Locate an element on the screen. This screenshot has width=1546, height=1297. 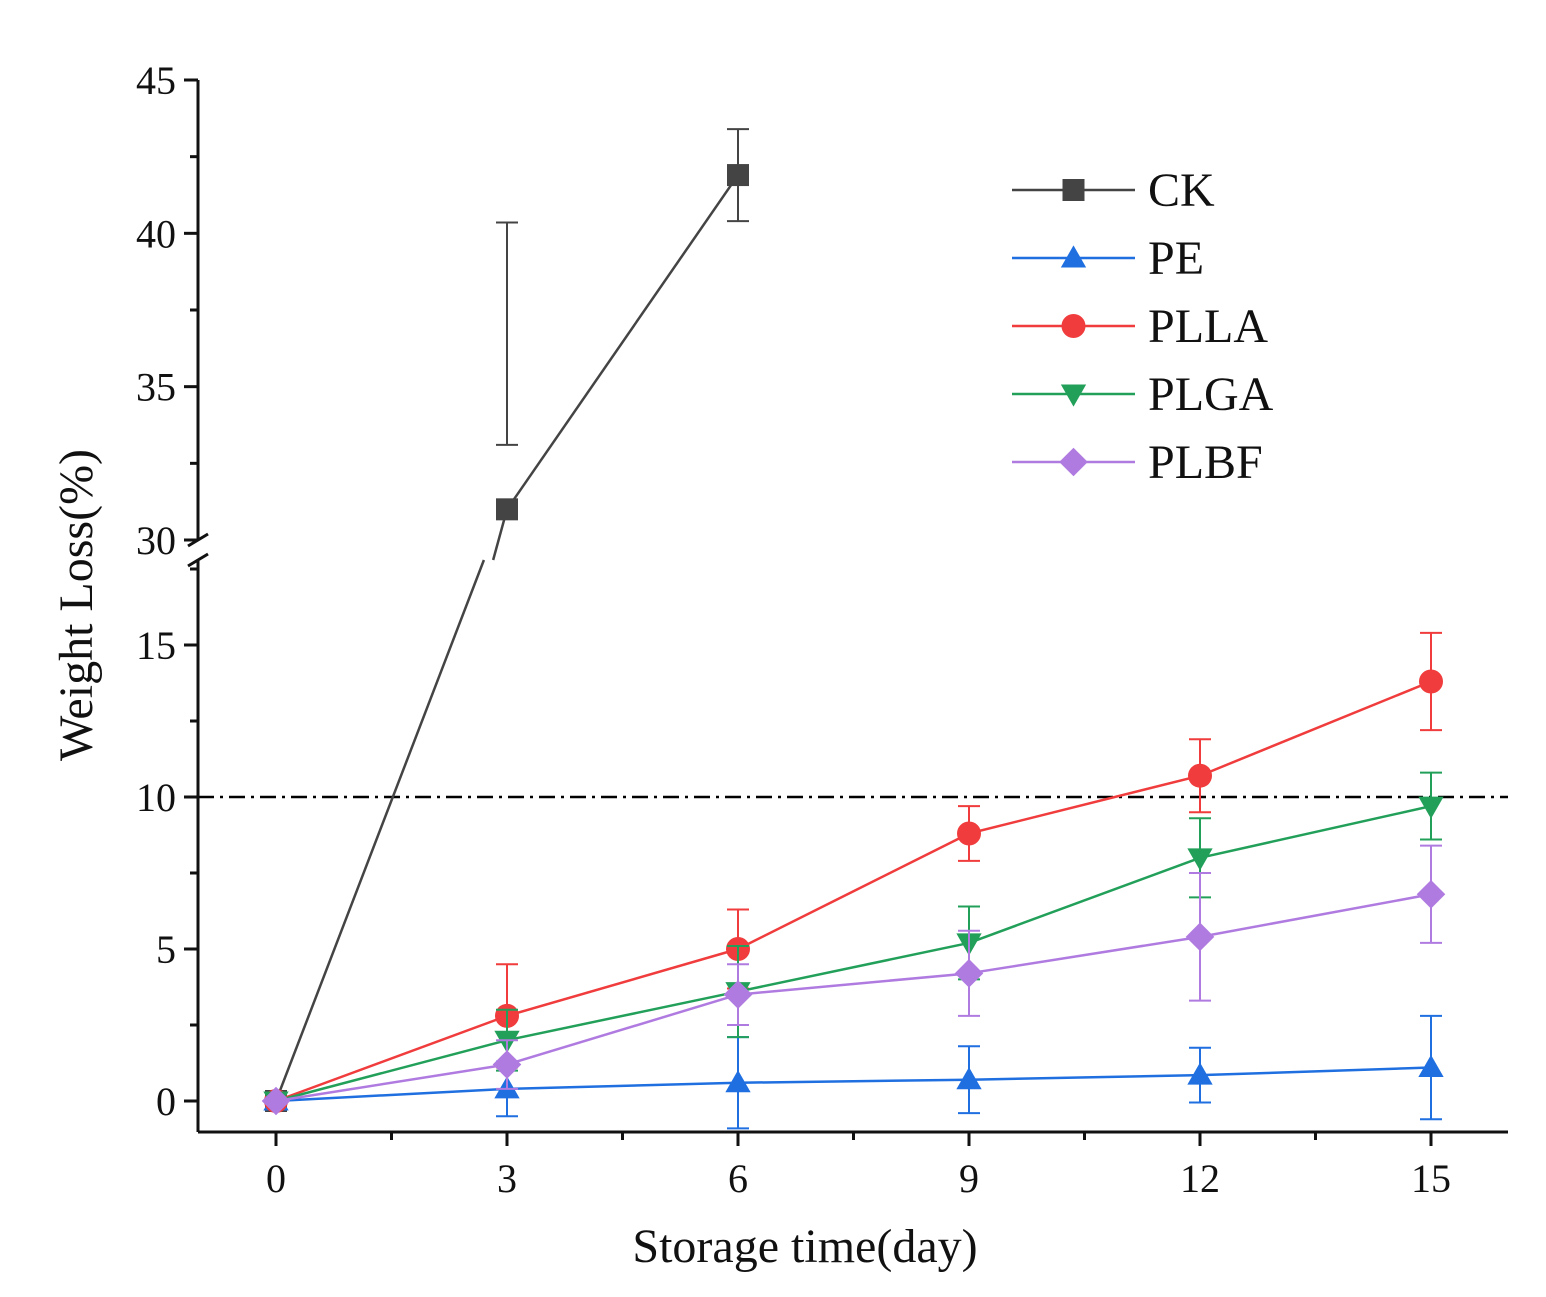
legend-marker-plga is located at coordinates (1073, 395).